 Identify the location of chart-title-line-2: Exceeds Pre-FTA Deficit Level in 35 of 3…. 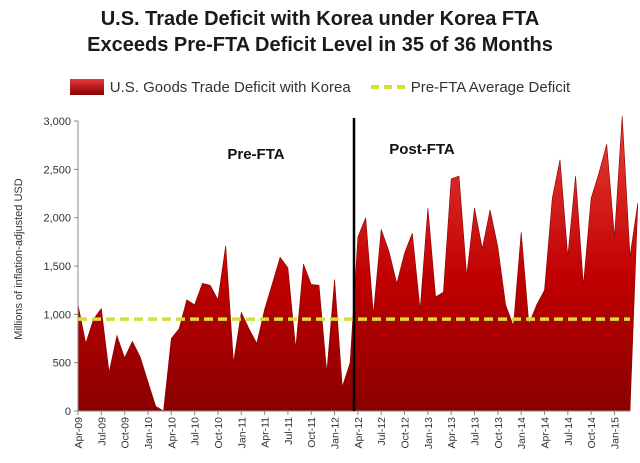
(320, 45).